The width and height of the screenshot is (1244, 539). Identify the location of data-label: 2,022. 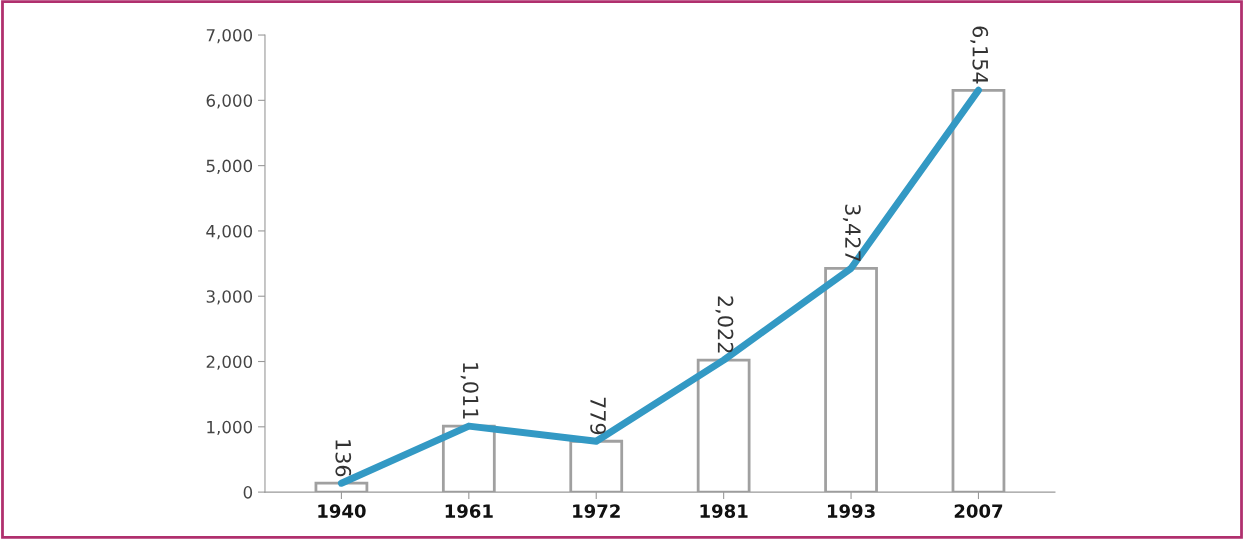
(724, 324).